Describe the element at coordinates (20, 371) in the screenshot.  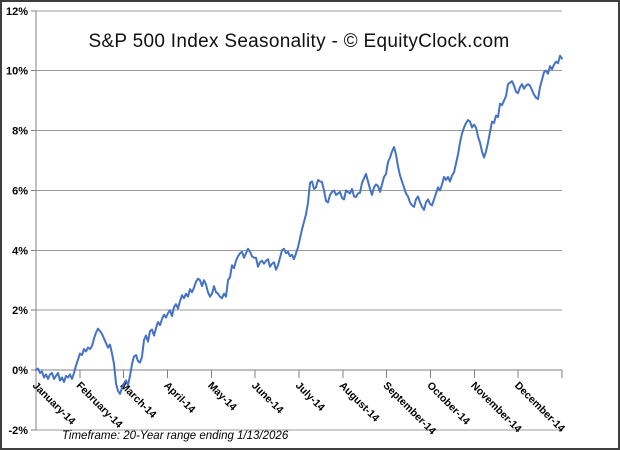
I see `y-axis-tick-label: 0%` at that location.